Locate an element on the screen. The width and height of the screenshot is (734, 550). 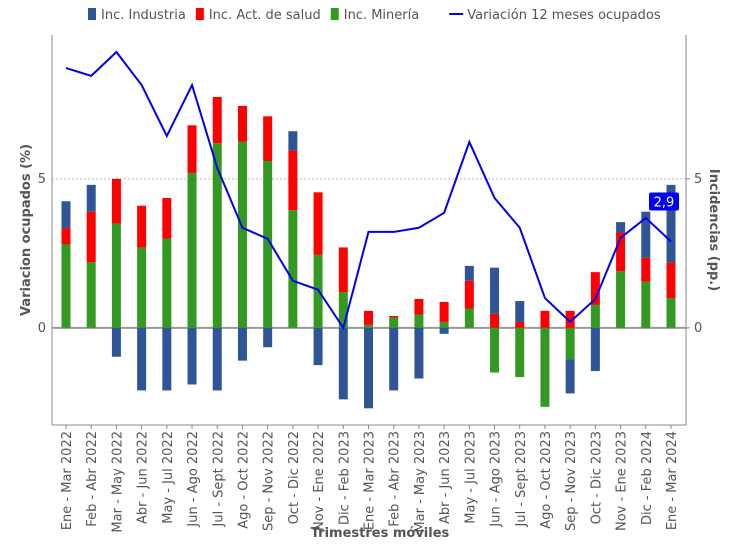
x-tick-label: Sep - Nov 2022 is located at coordinates (269, 481).